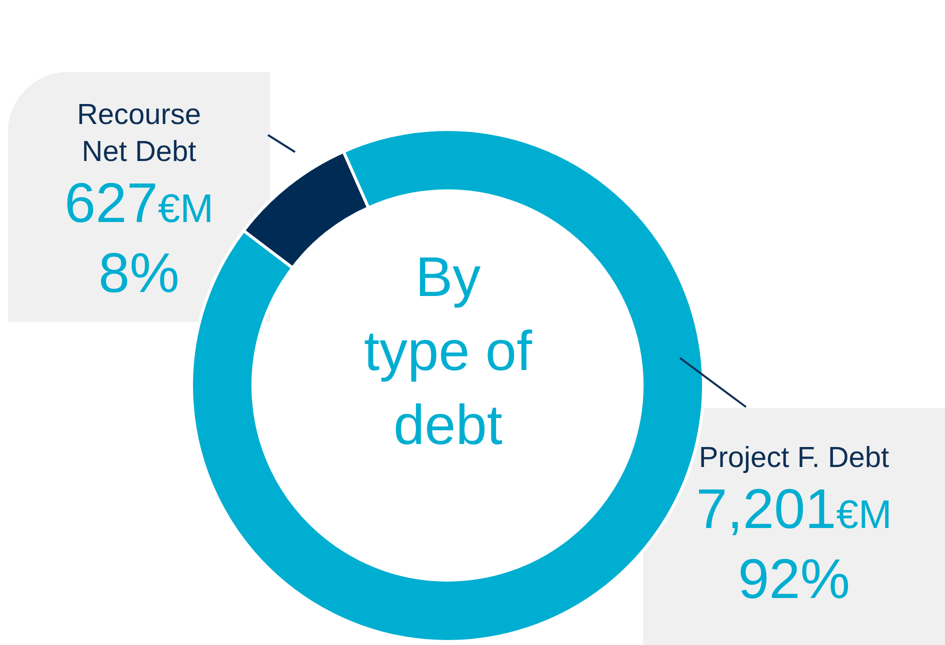 This screenshot has width=945, height=645. Describe the element at coordinates (448, 351) in the screenshot. I see `text: By type of debt` at that location.